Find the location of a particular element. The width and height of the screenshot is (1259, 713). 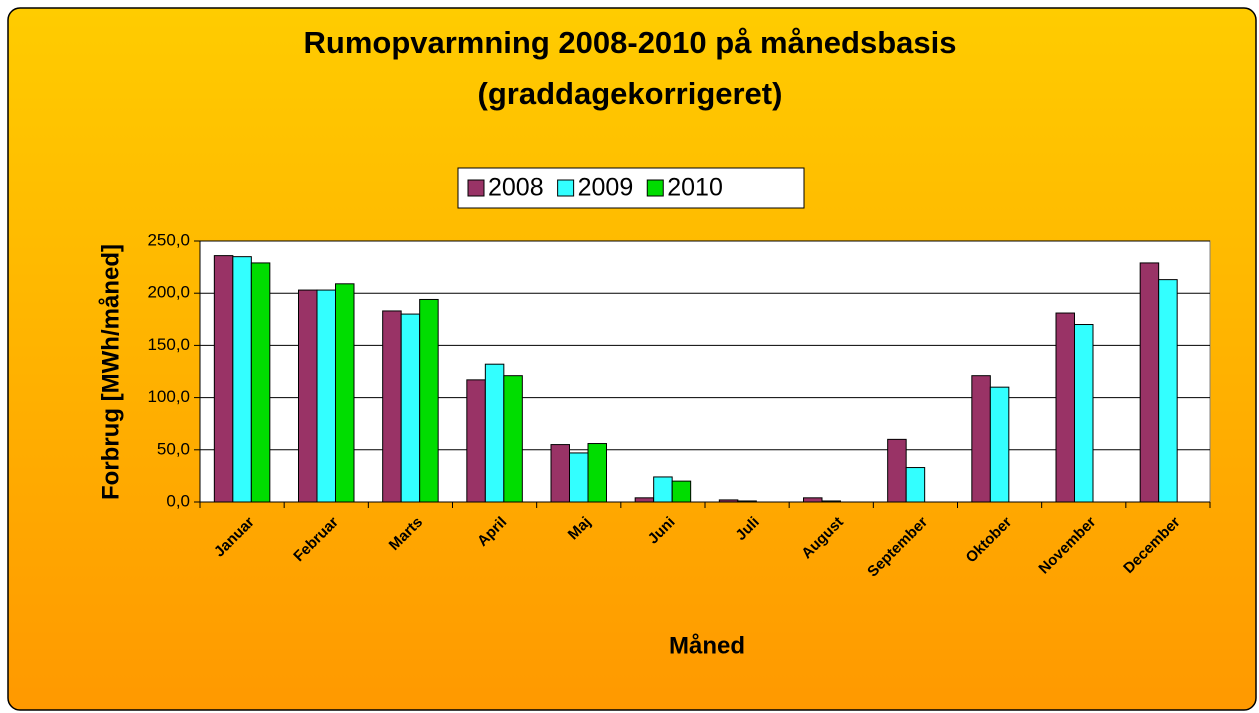

legend-label: 2009 is located at coordinates (606, 188).